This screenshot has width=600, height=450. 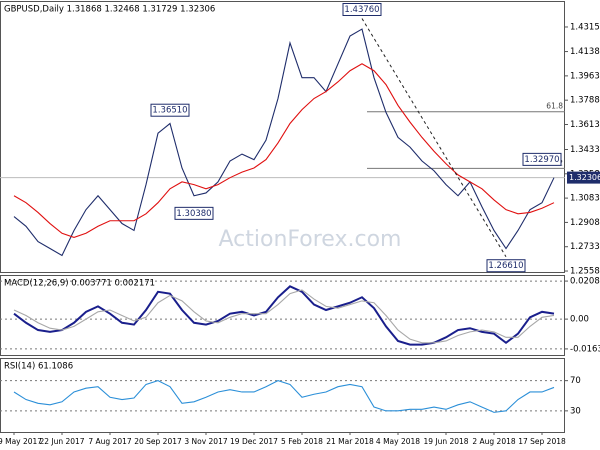 I want to click on last-price-box, so click(x=583, y=177).